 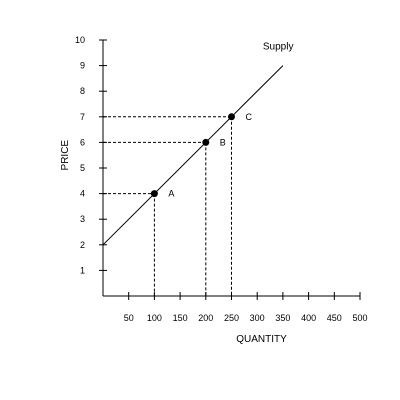 What do you see at coordinates (167, 206) in the screenshot?
I see `guide-lines` at bounding box center [167, 206].